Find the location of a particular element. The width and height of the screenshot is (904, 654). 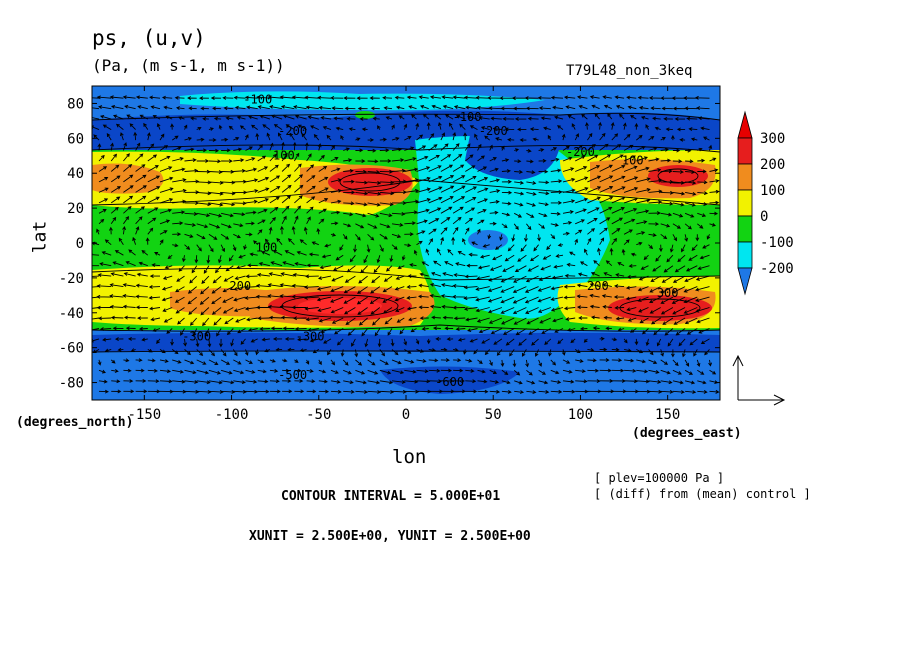

y-tick-label: -40 is located at coordinates (71, 314).